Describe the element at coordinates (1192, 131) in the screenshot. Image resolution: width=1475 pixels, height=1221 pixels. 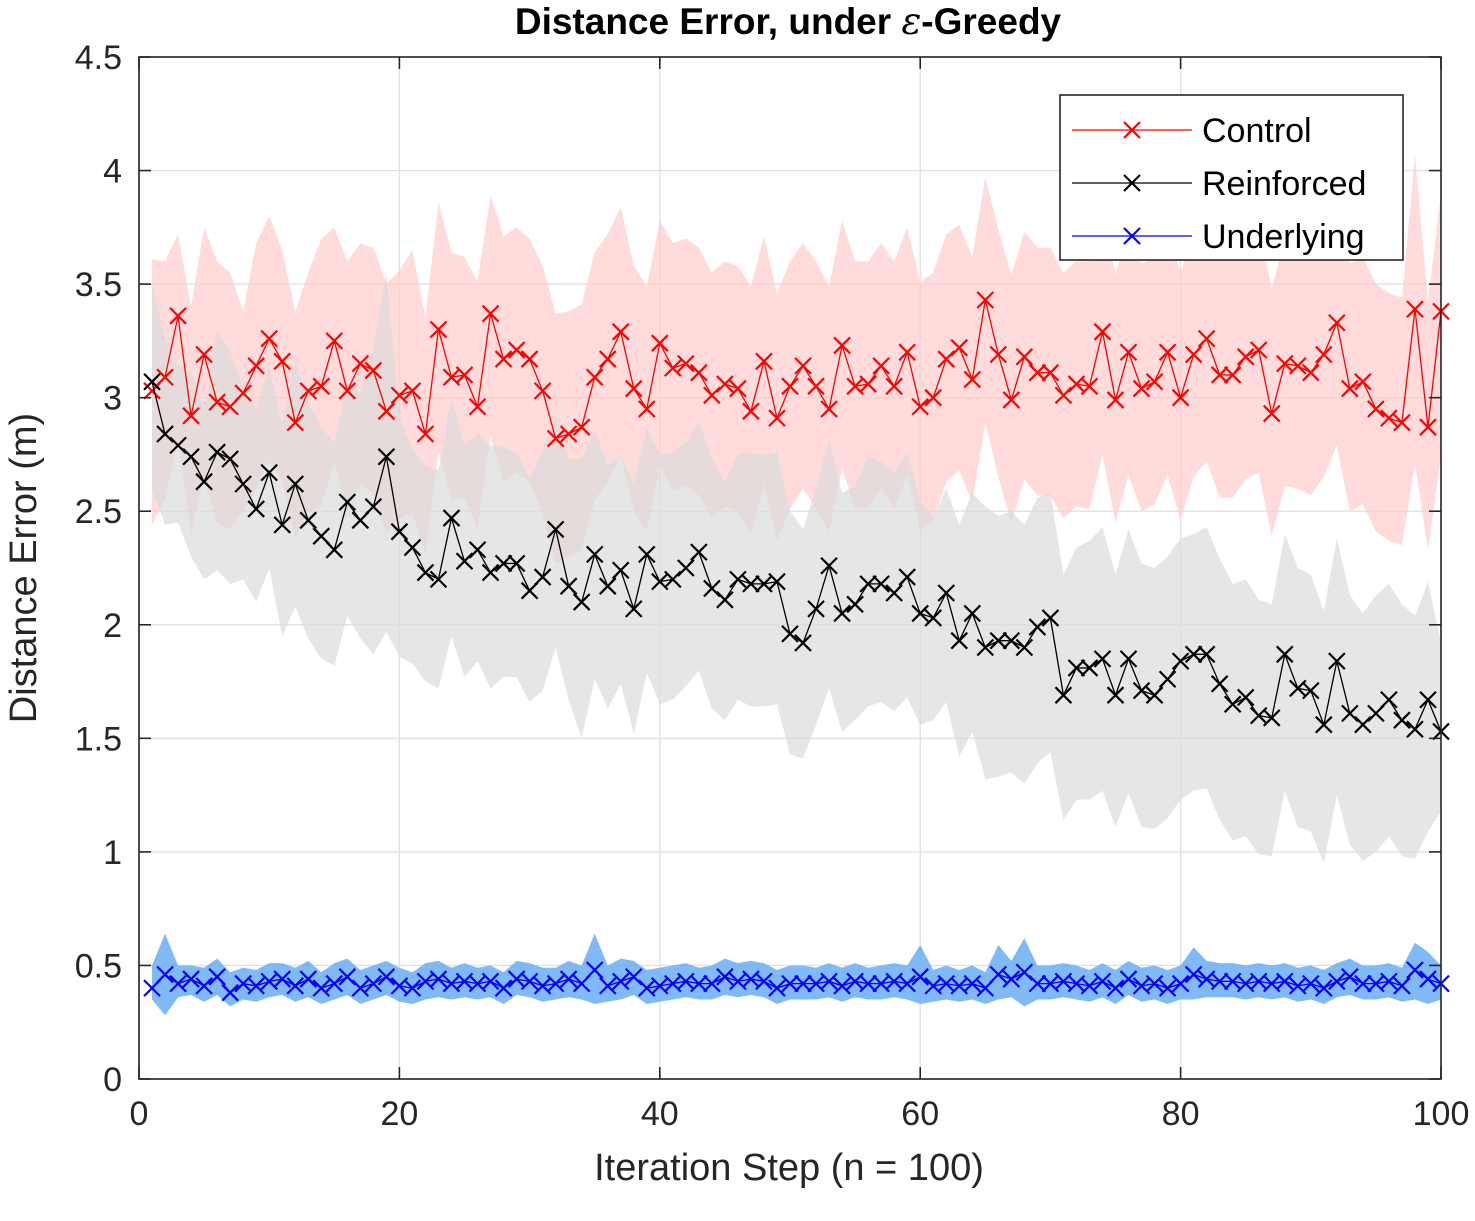
I see `legend-item-control: Control` at that location.